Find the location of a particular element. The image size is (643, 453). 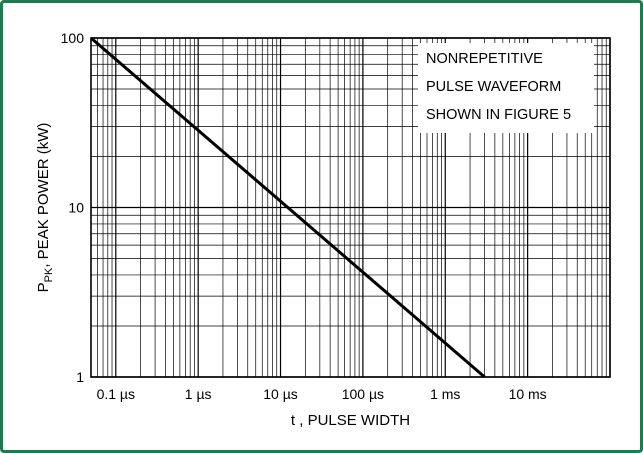

x-tick-label: 0.1 µs is located at coordinates (116, 394).